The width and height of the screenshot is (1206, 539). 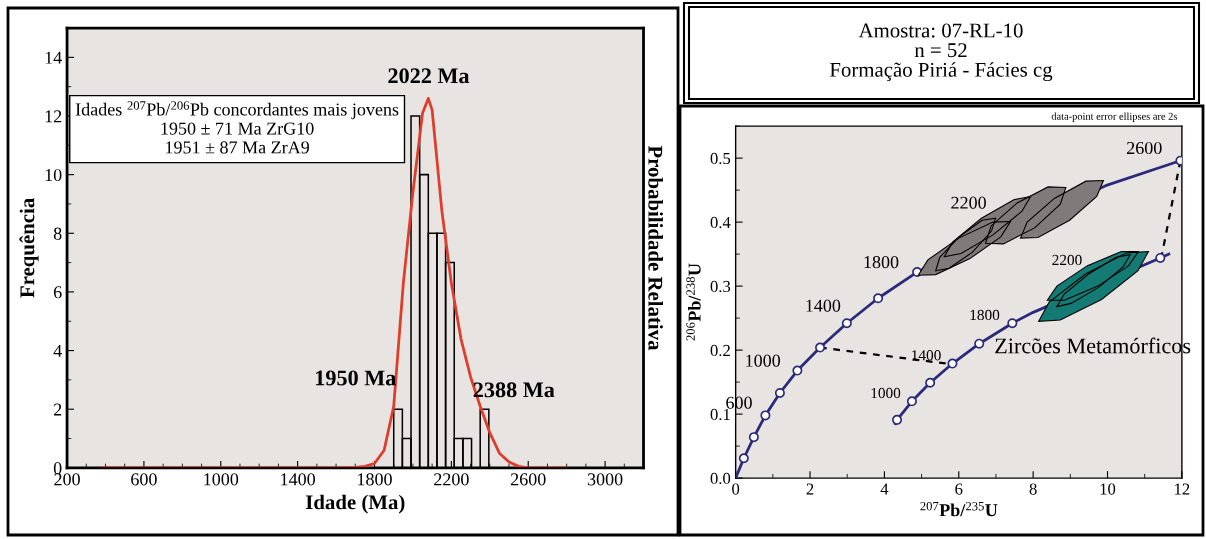 I want to click on x-tick-label: 600, so click(x=144, y=479).